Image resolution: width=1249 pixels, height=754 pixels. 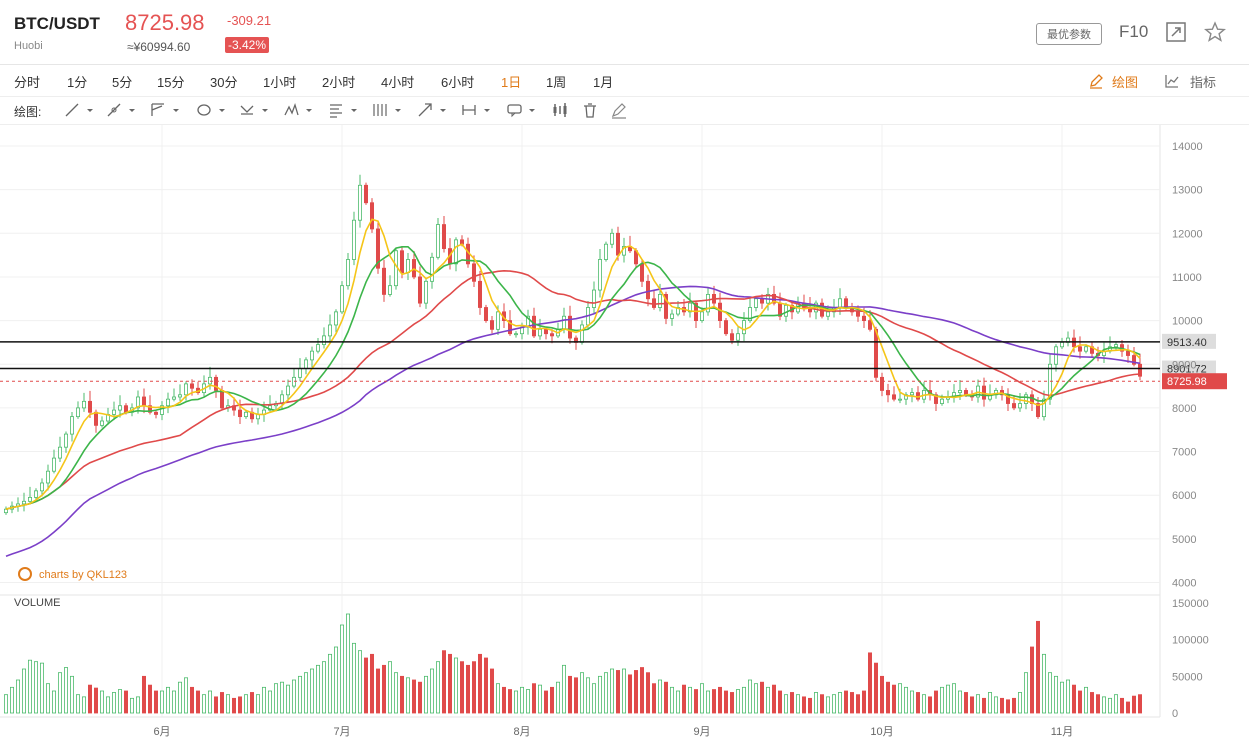 I want to click on tab-timeframe: 1周, so click(x=556, y=82).